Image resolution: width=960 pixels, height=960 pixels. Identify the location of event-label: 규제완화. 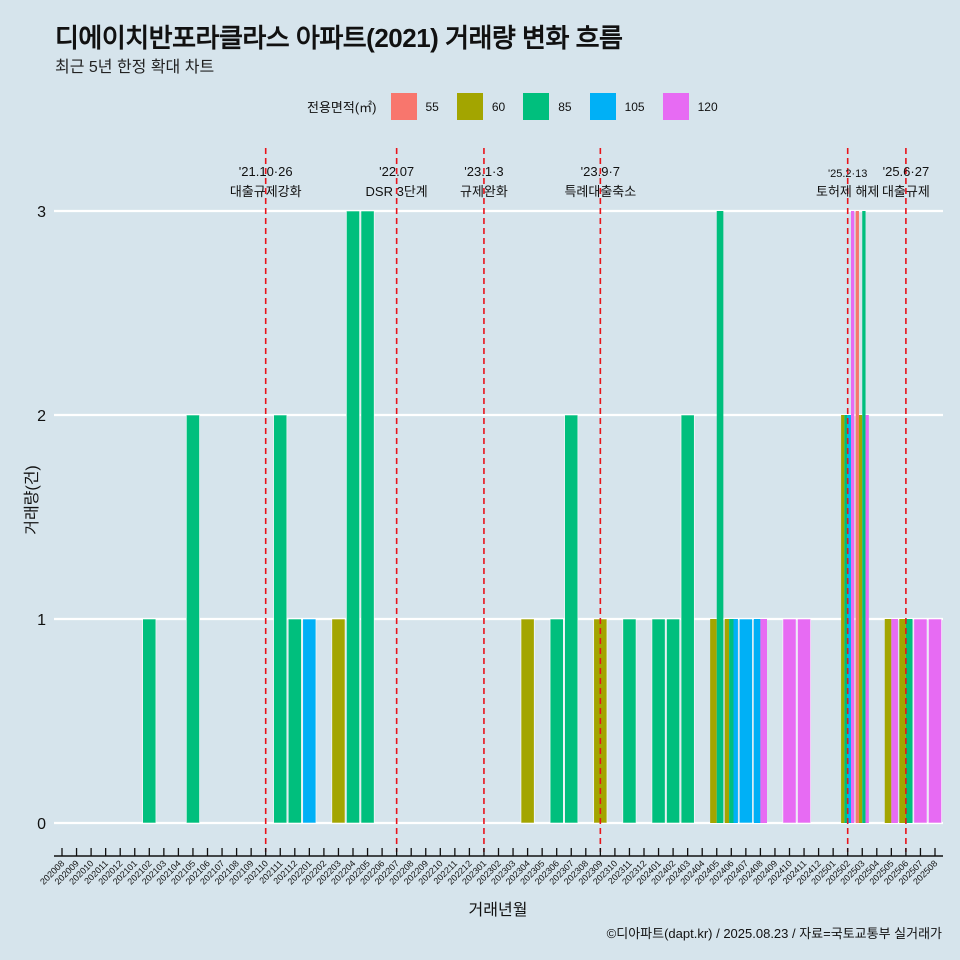
(484, 191).